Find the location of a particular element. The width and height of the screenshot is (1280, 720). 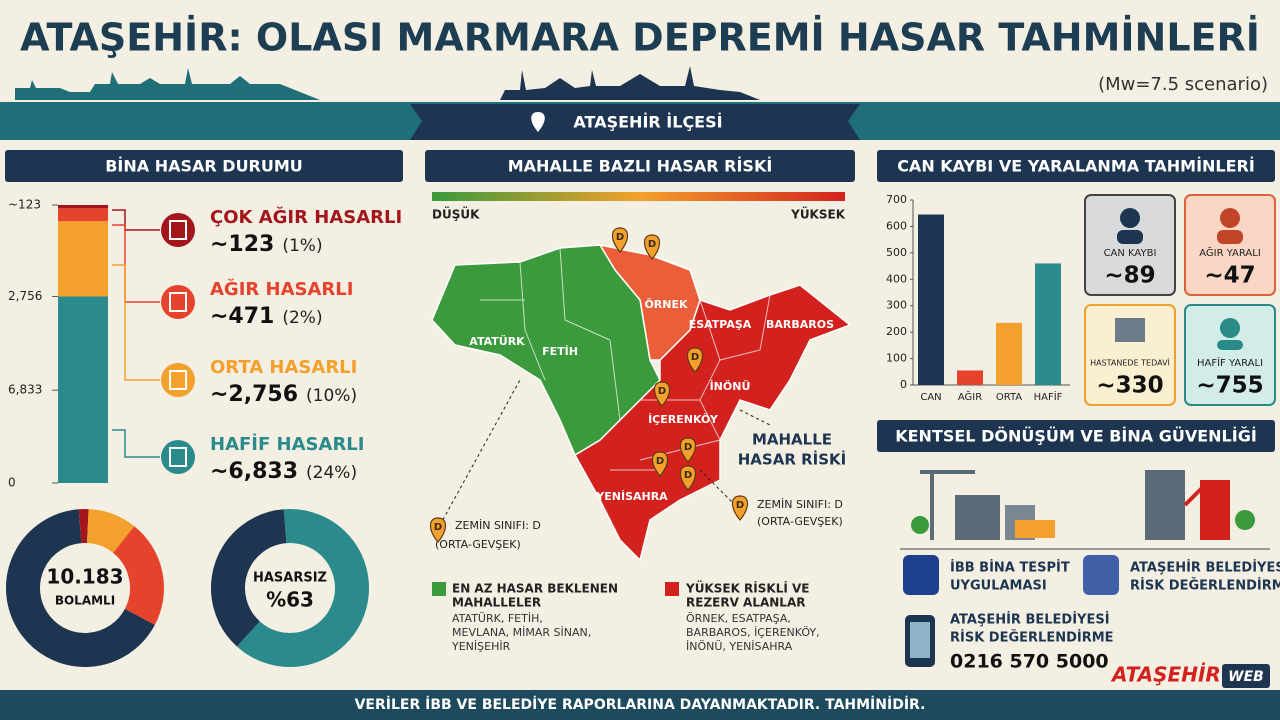

card-value: ~89 is located at coordinates (1129, 276).